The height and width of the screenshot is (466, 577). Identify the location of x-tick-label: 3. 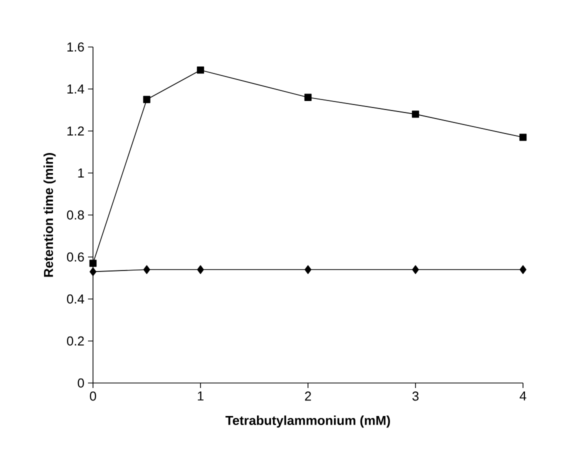
(415, 396).